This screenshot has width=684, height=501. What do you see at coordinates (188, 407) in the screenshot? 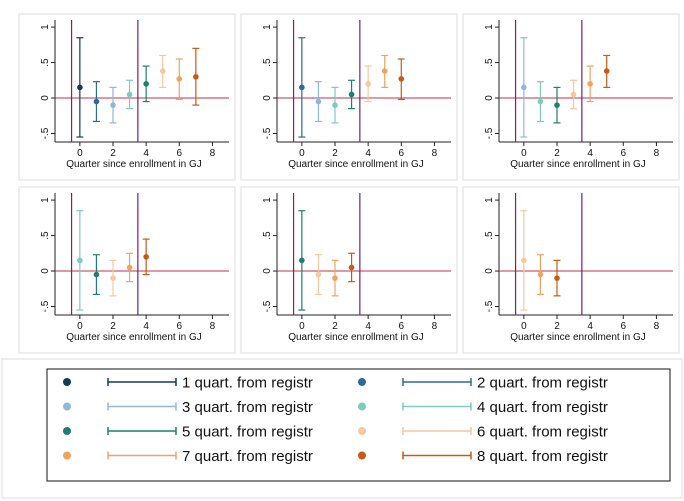
I see `legend-entry-3: 3 quart. from registr` at bounding box center [188, 407].